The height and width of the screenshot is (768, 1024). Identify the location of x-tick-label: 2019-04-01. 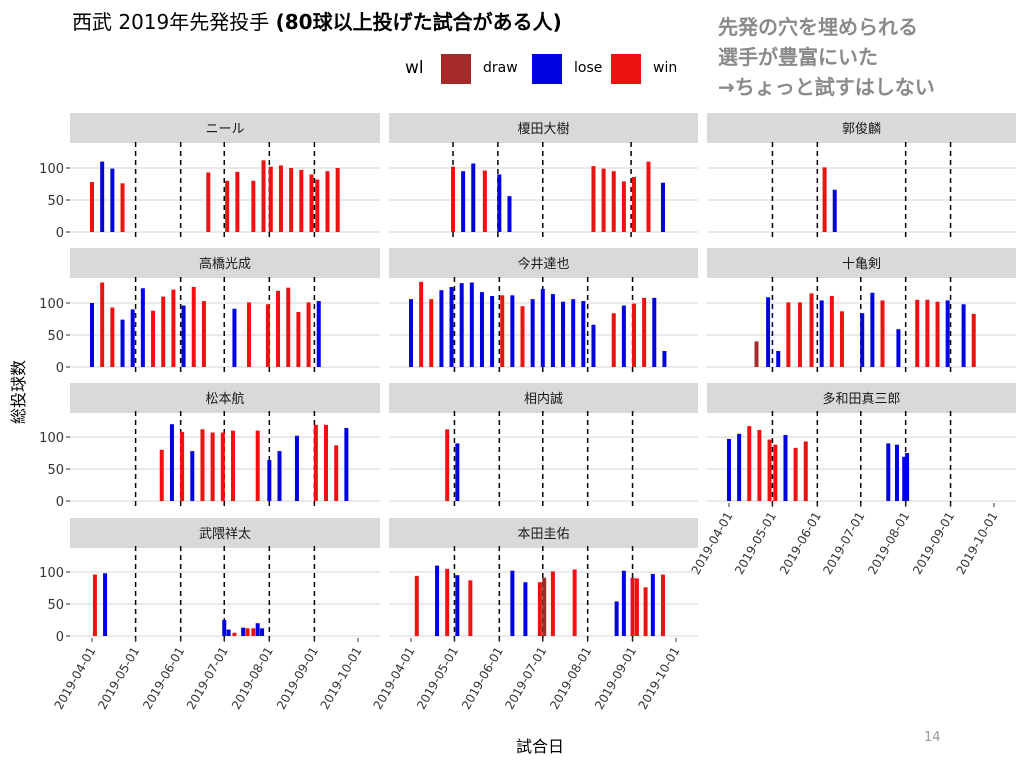
(394, 678).